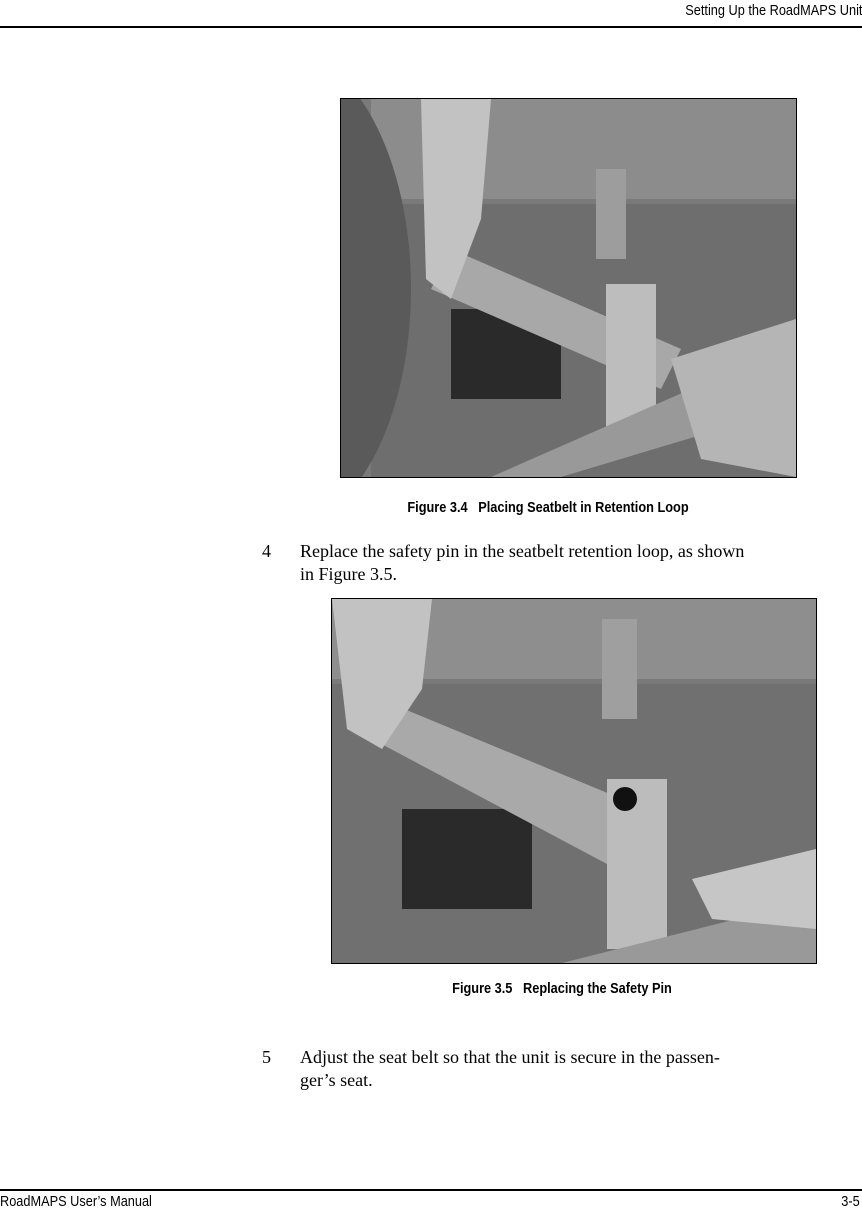 Image resolution: width=862 pixels, height=1212 pixels. Describe the element at coordinates (266, 551) in the screenshot. I see `step-number: 4` at that location.